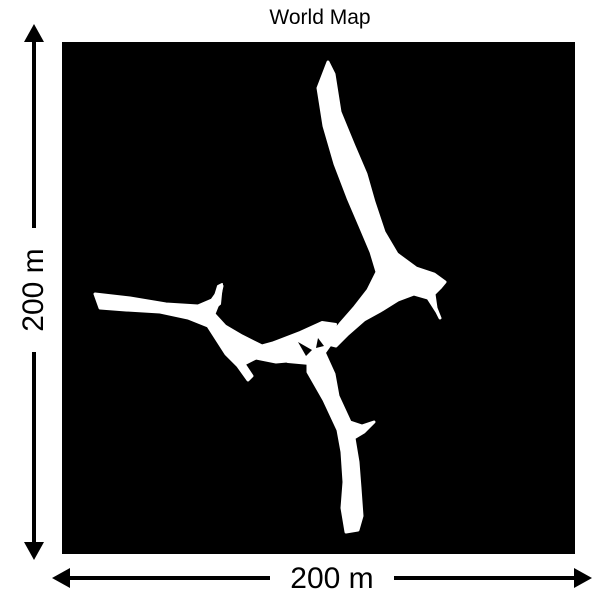 This screenshot has width=608, height=604. What do you see at coordinates (311, 347) in the screenshot?
I see `junction-noise` at bounding box center [311, 347].